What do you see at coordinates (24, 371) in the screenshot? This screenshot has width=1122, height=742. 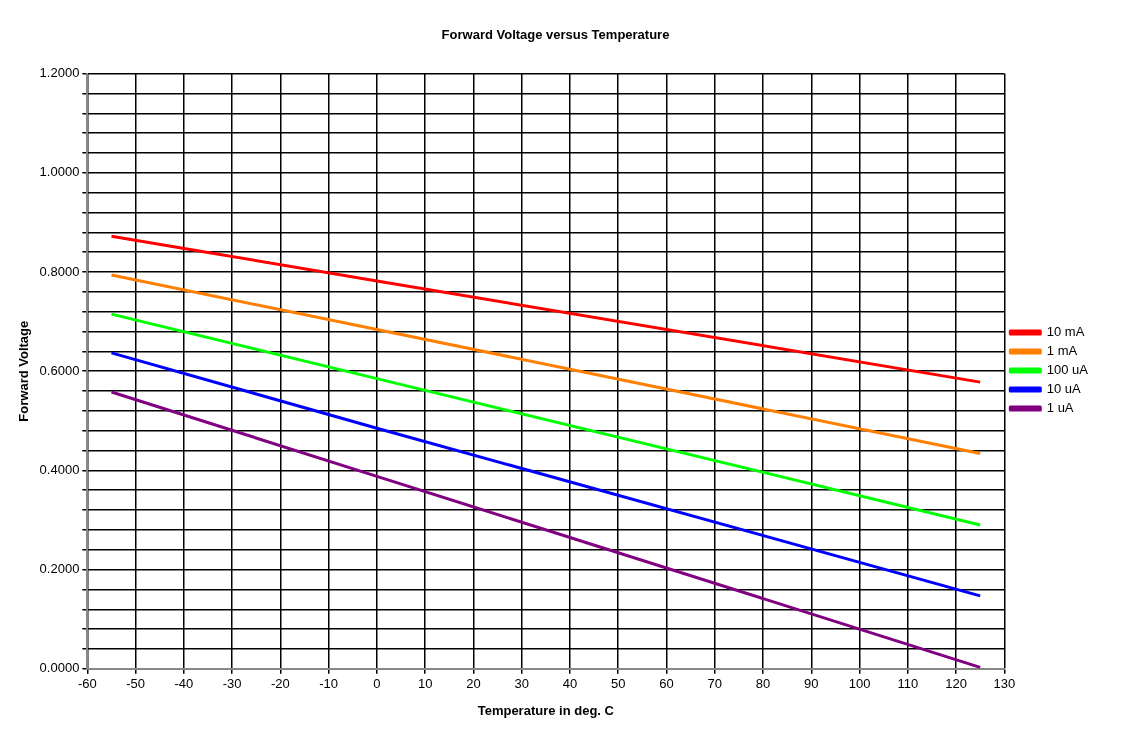 I see `y-axis-title: Forward Voltage` at bounding box center [24, 371].